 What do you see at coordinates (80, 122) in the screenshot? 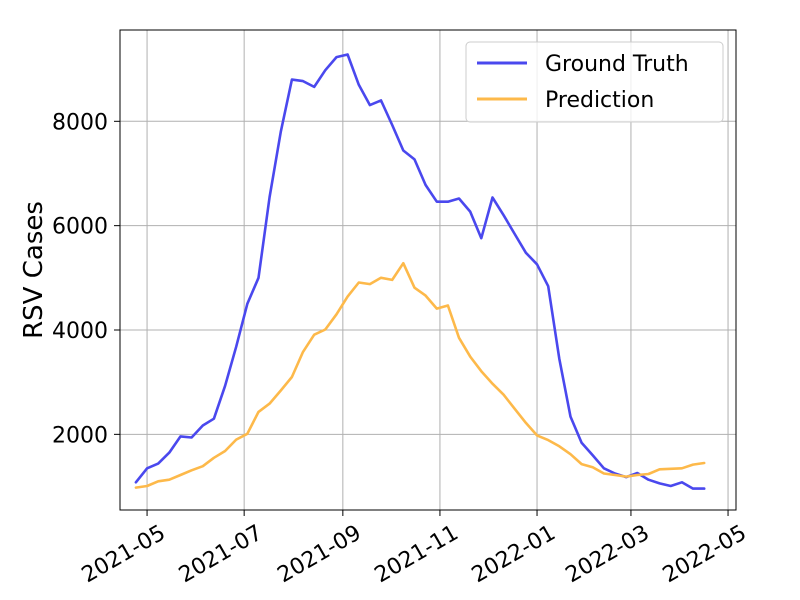
I see `y-tick-label: 8000` at bounding box center [80, 122].